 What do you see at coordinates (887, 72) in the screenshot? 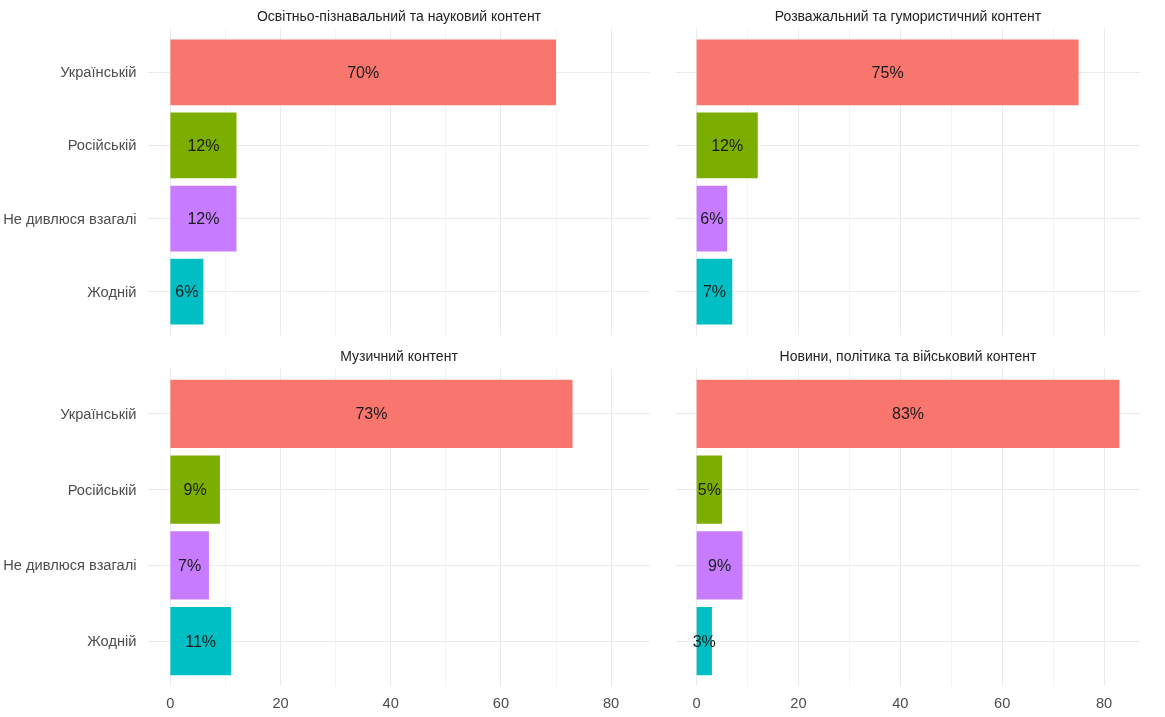
I see `data-label: 75%` at bounding box center [887, 72].